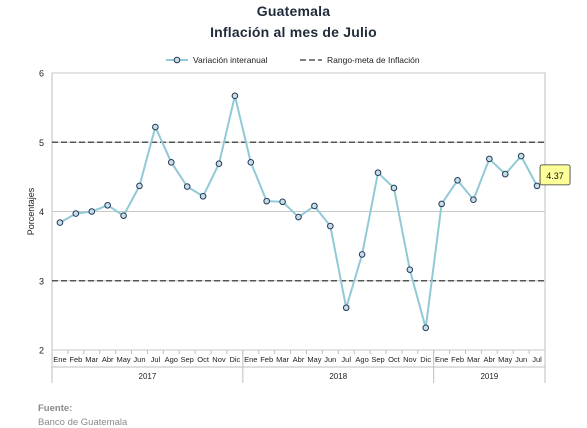 This screenshot has height=428, width=587. I want to click on source-label: Fuente:, so click(55, 408).